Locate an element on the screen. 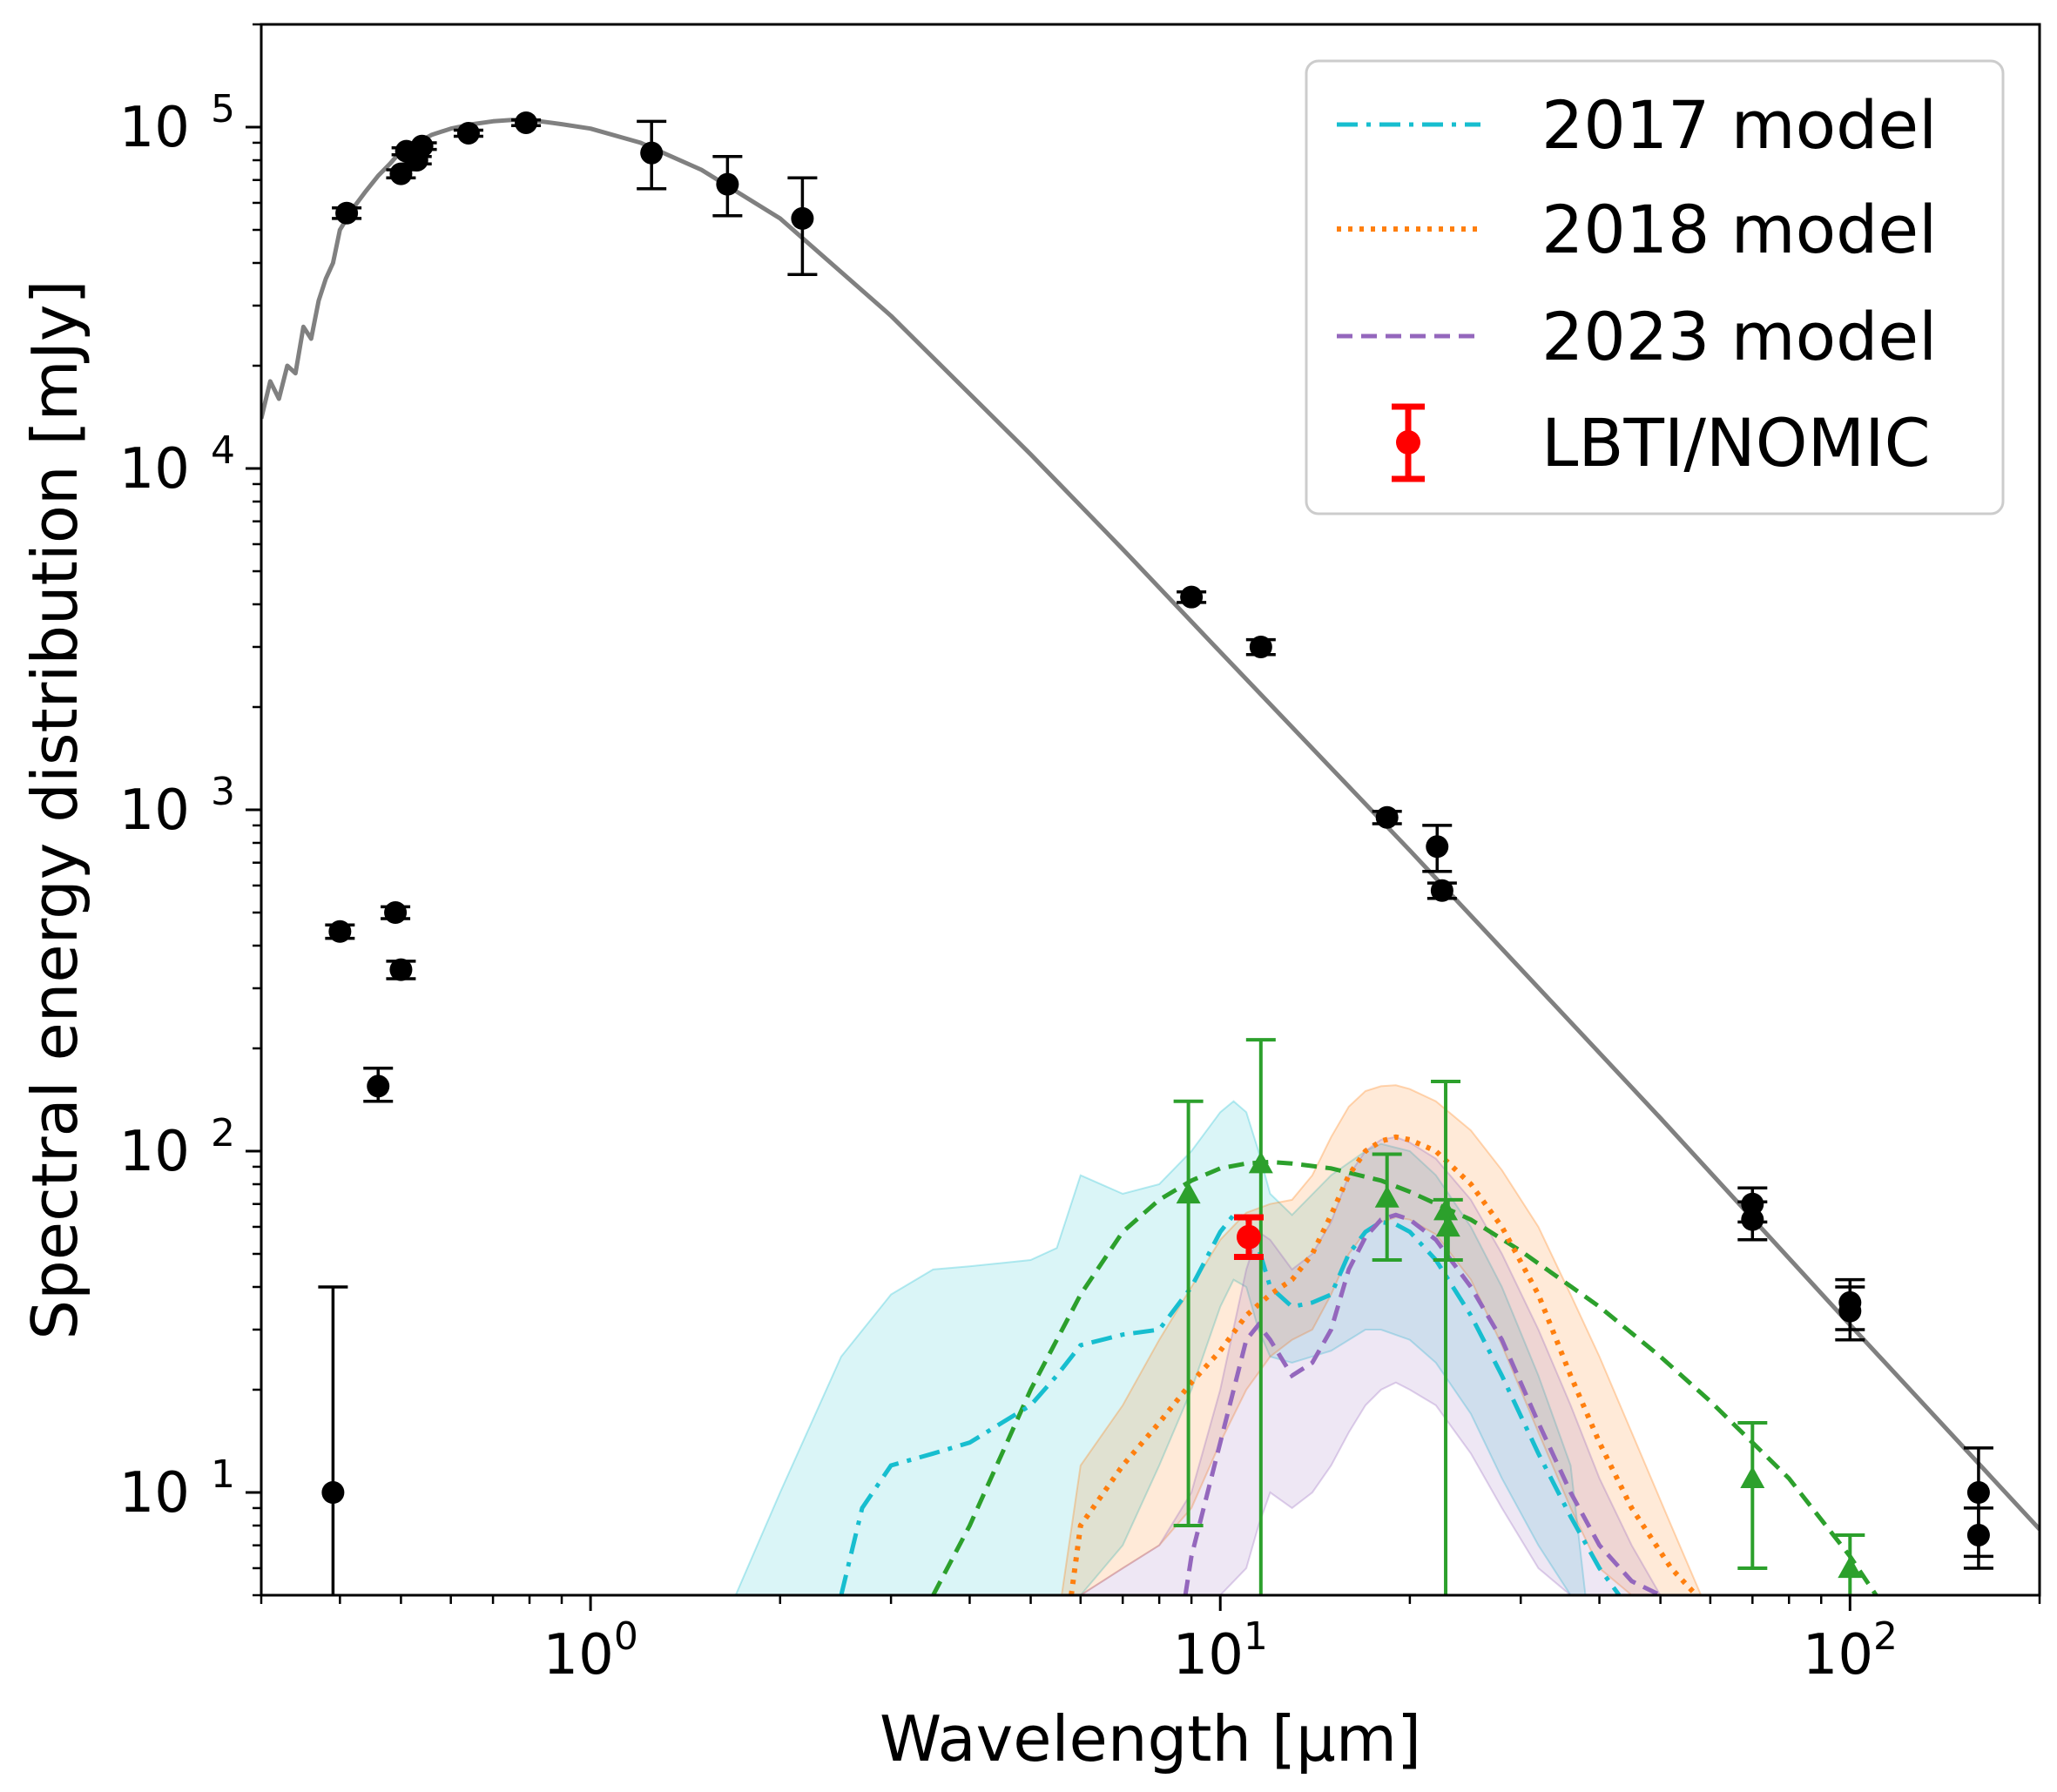 This screenshot has height=1792, width=2057. legend-label-2017: 2017 model is located at coordinates (1739, 125).